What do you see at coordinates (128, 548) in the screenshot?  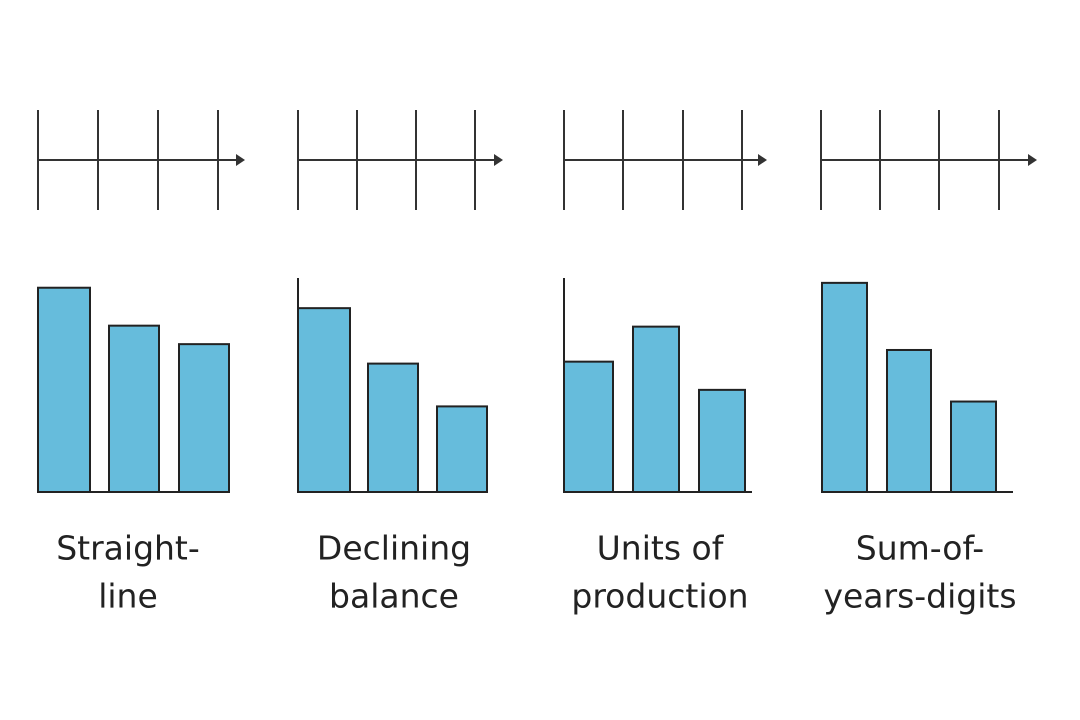 I see `panel-label: Straight-` at bounding box center [128, 548].